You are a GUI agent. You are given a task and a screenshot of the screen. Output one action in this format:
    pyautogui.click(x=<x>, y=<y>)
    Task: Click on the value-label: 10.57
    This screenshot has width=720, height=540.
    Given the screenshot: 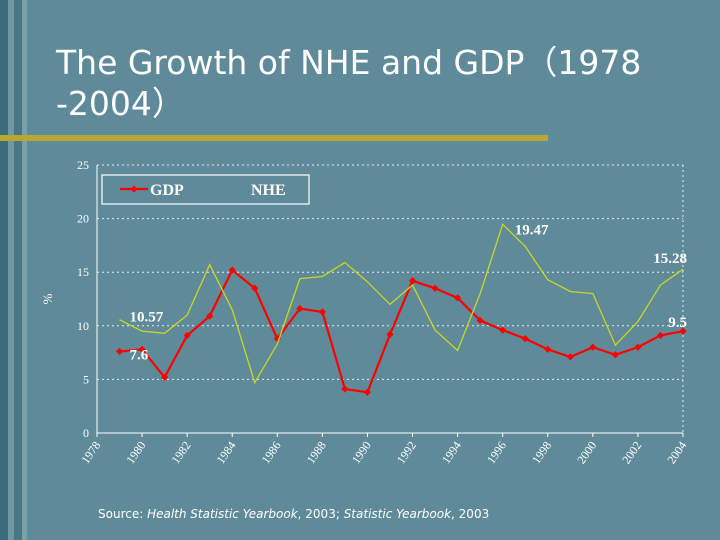 What is the action you would take?
    pyautogui.click(x=147, y=318)
    